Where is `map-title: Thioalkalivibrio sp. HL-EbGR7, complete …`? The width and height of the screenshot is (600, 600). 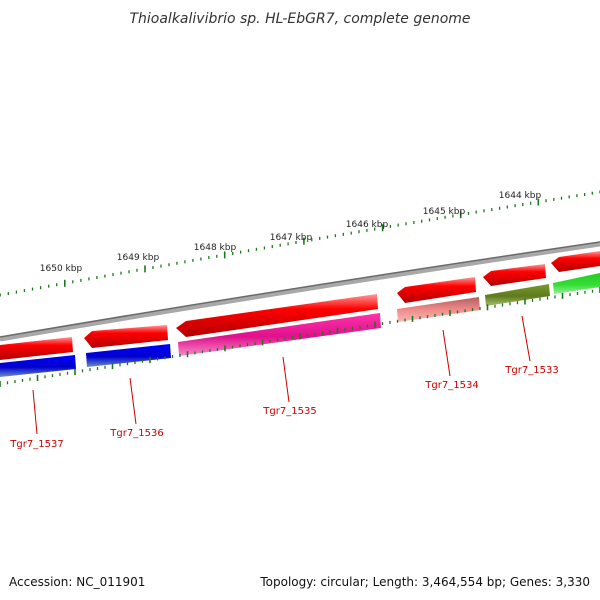
map-title: Thioalkalivibrio sp. HL-EbGR7, complete … is located at coordinates (299, 19).